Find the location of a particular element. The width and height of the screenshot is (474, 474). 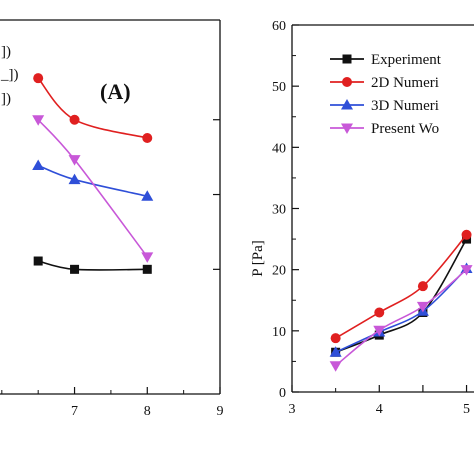

panel-b-x-tick-label: 5 is located at coordinates (466, 409).